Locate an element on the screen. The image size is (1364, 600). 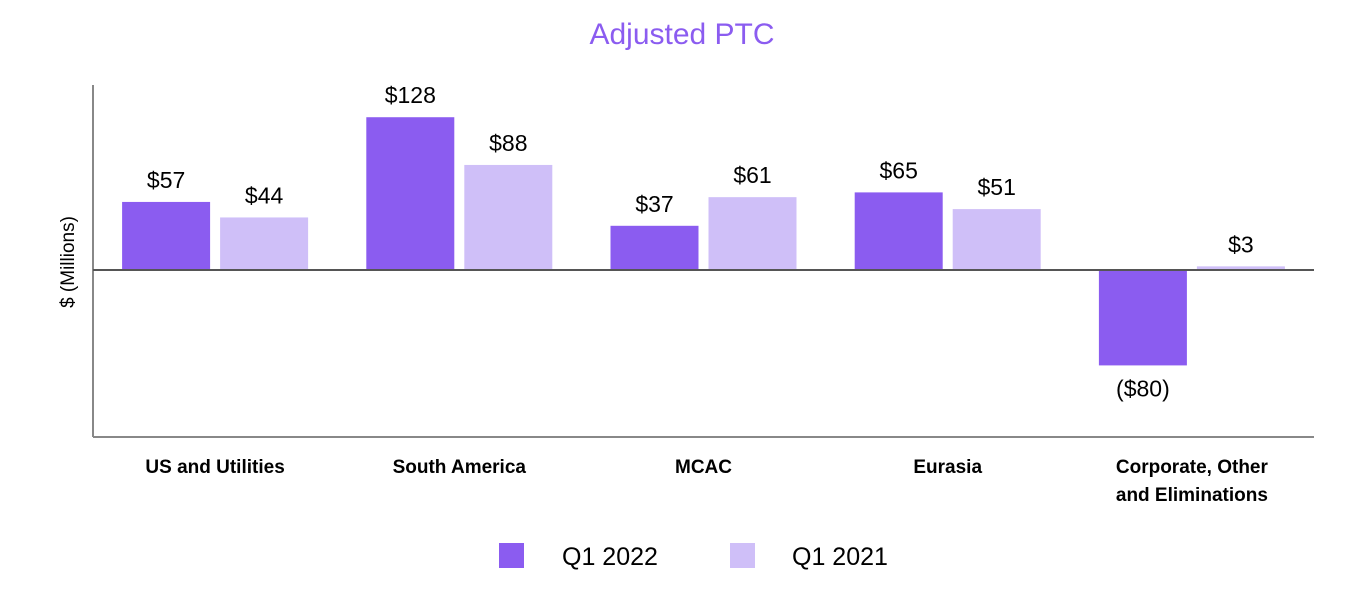
data-label: $57 is located at coordinates (166, 180).